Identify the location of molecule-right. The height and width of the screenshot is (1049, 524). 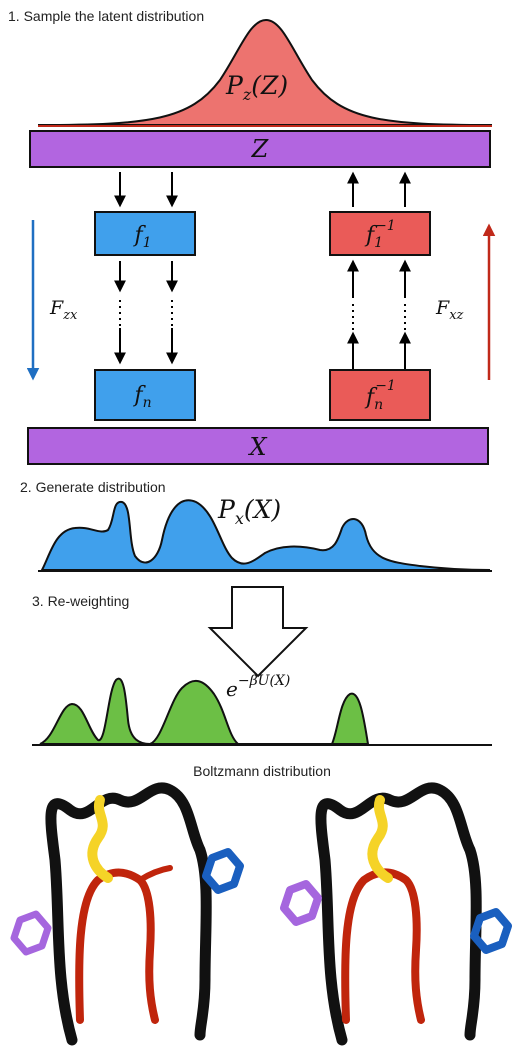
(396, 914).